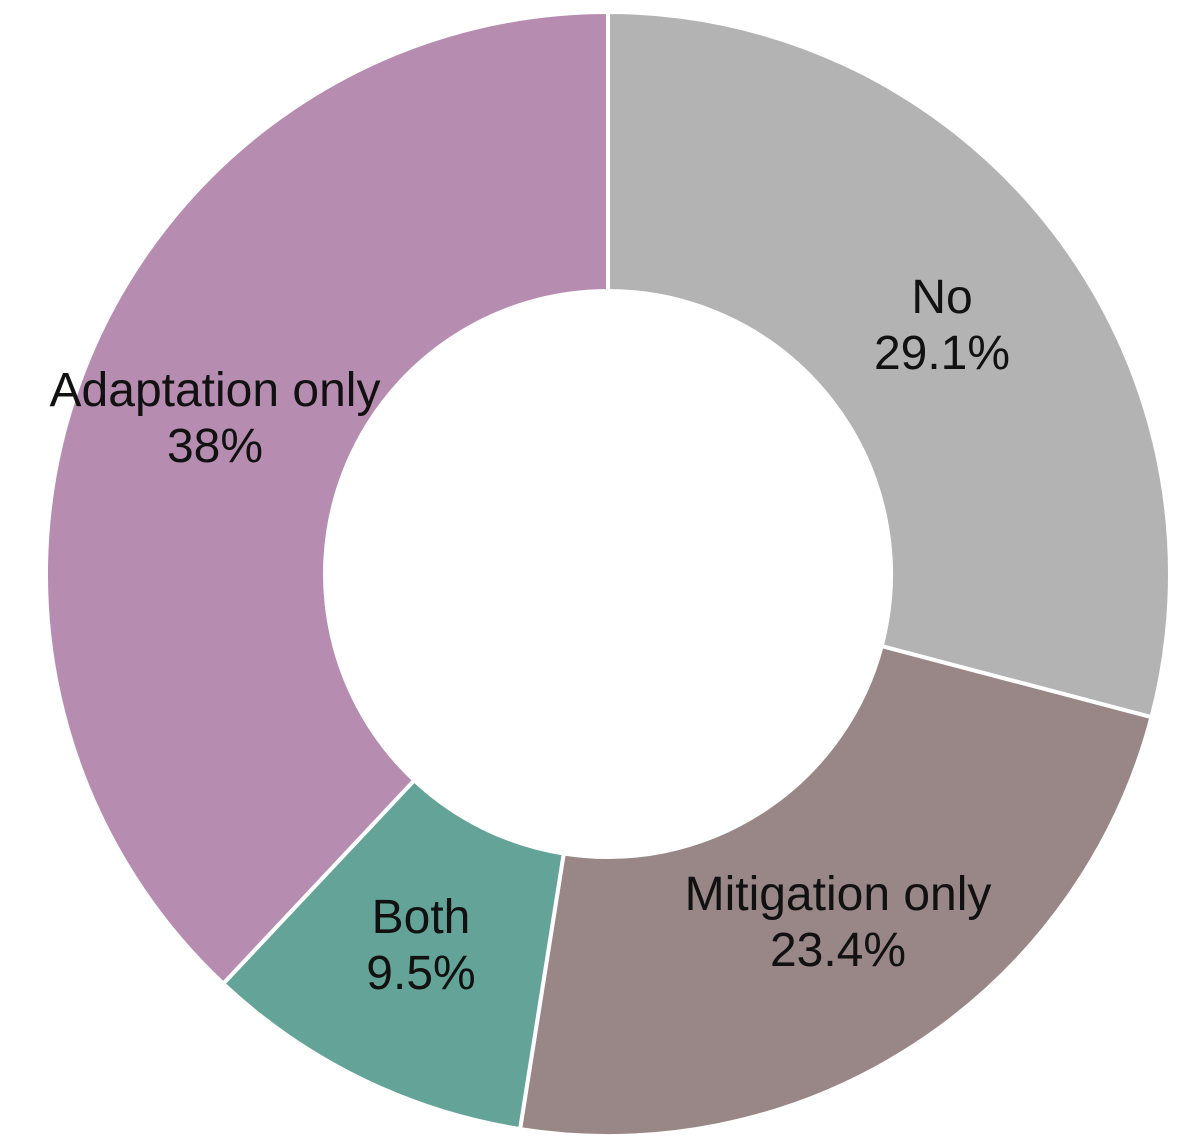  I want to click on slice-label-mitigation-only: Mitigation only, so click(838, 894).